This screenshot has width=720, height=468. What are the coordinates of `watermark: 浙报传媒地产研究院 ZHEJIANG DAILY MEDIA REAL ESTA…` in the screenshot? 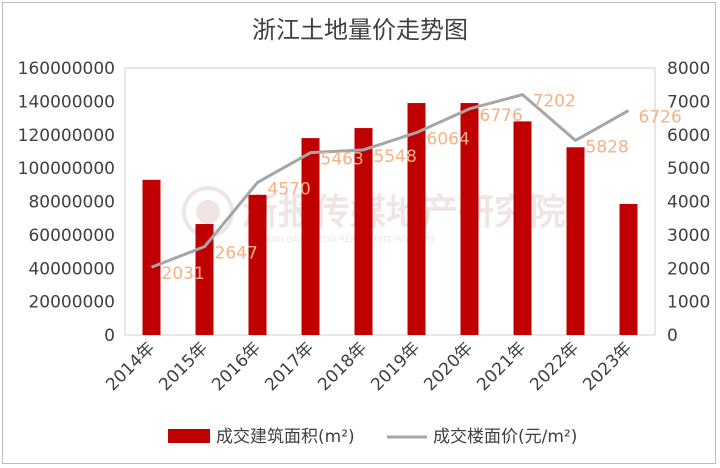 It's located at (374, 215).